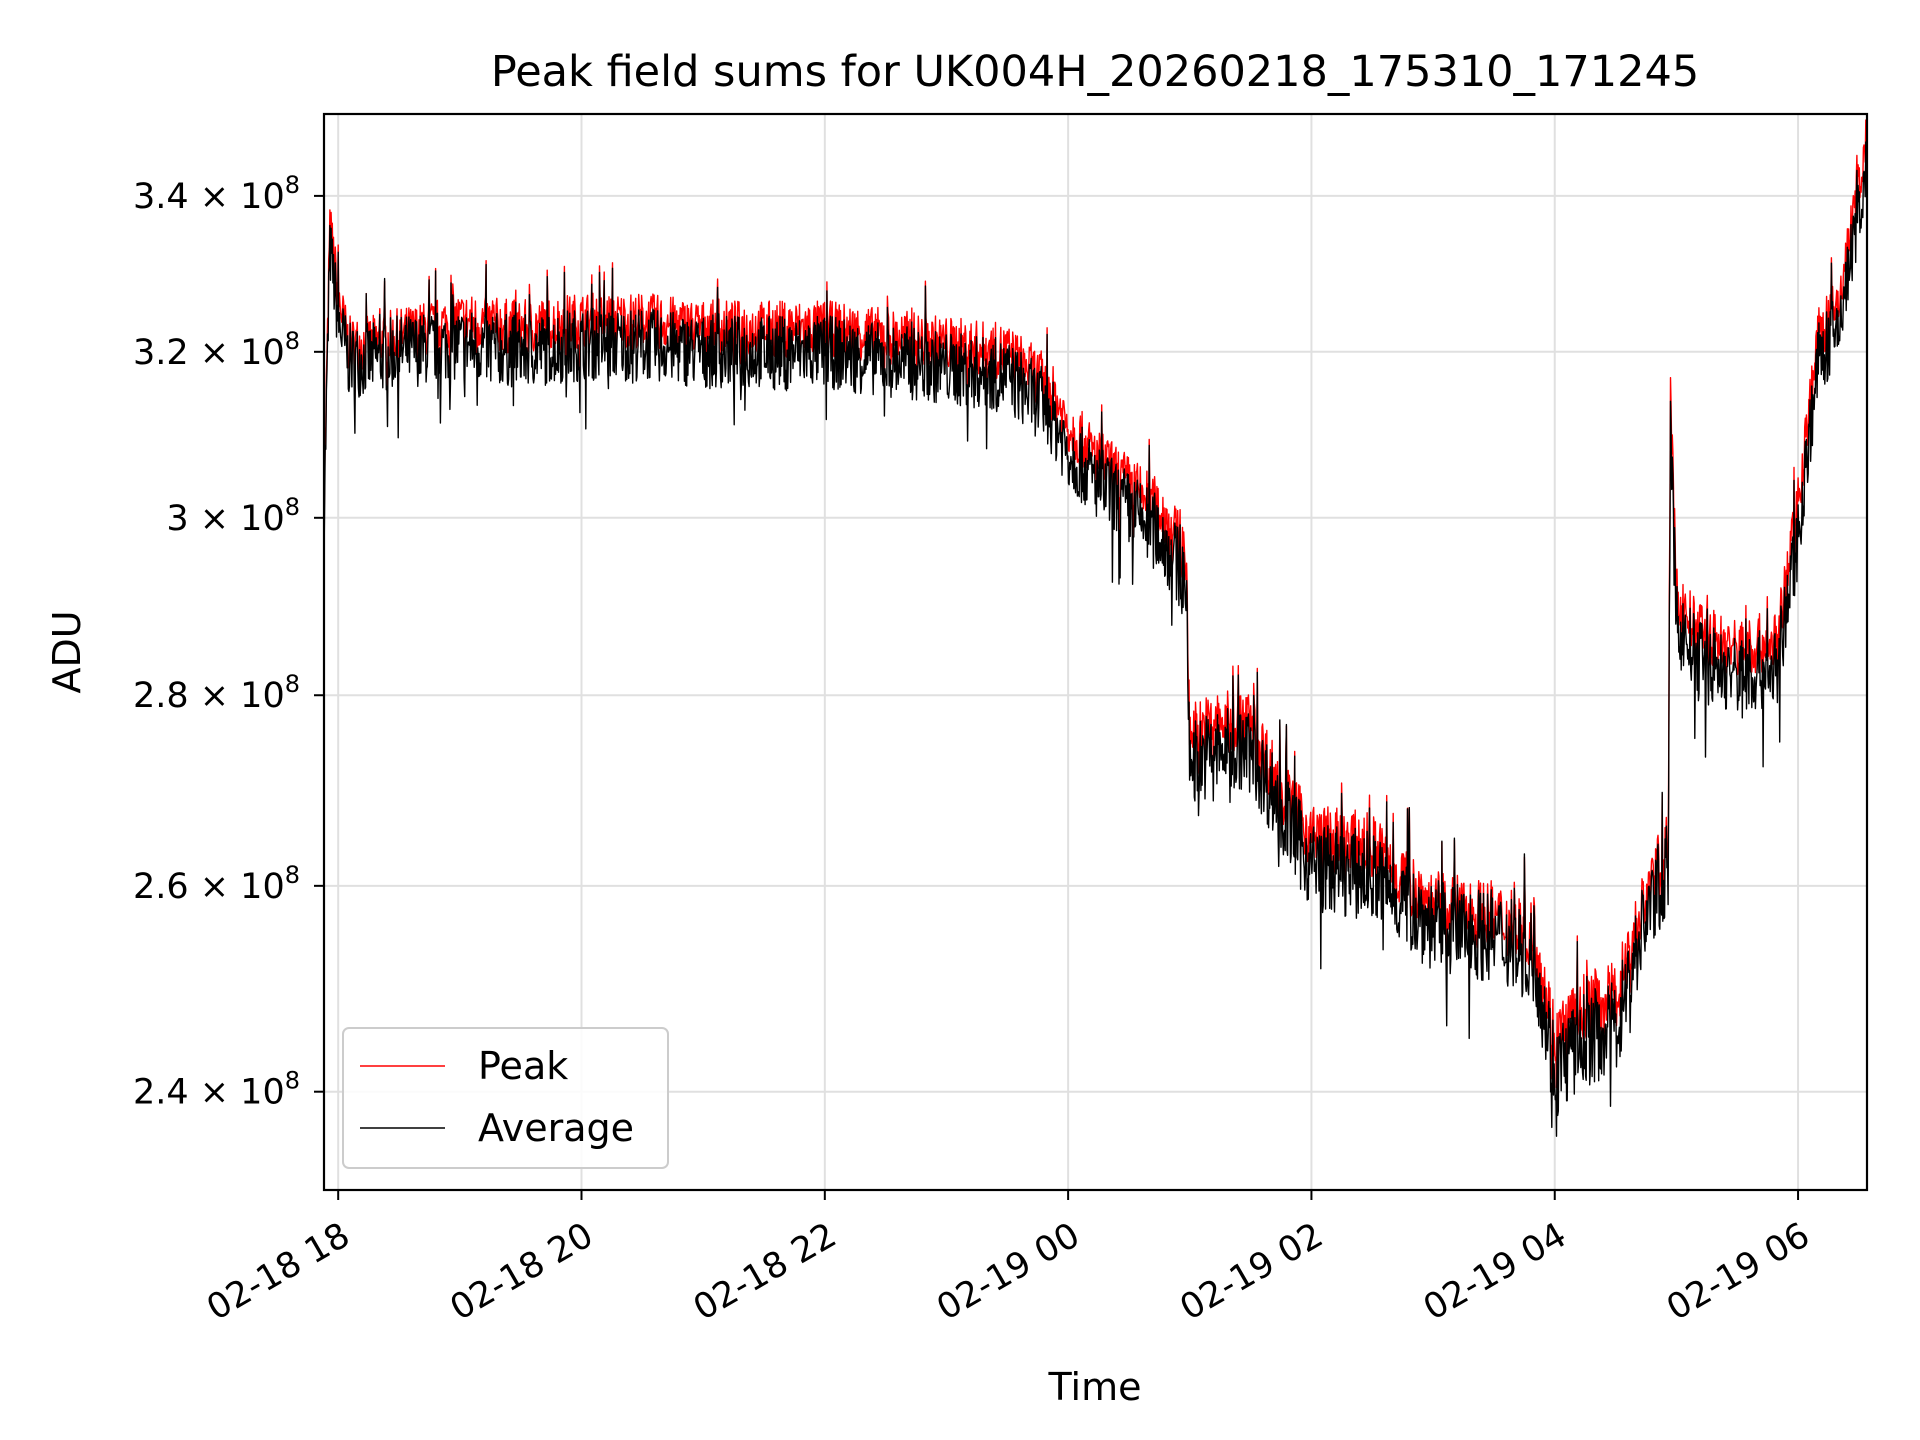 The image size is (1920, 1440). What do you see at coordinates (556, 1128) in the screenshot?
I see `legend-label-average: Average` at bounding box center [556, 1128].